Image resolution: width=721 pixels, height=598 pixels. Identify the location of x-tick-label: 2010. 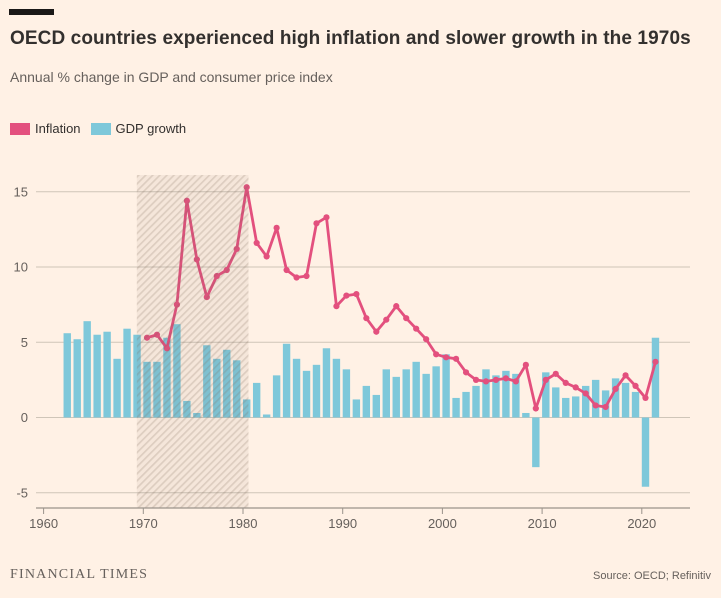
(542, 523).